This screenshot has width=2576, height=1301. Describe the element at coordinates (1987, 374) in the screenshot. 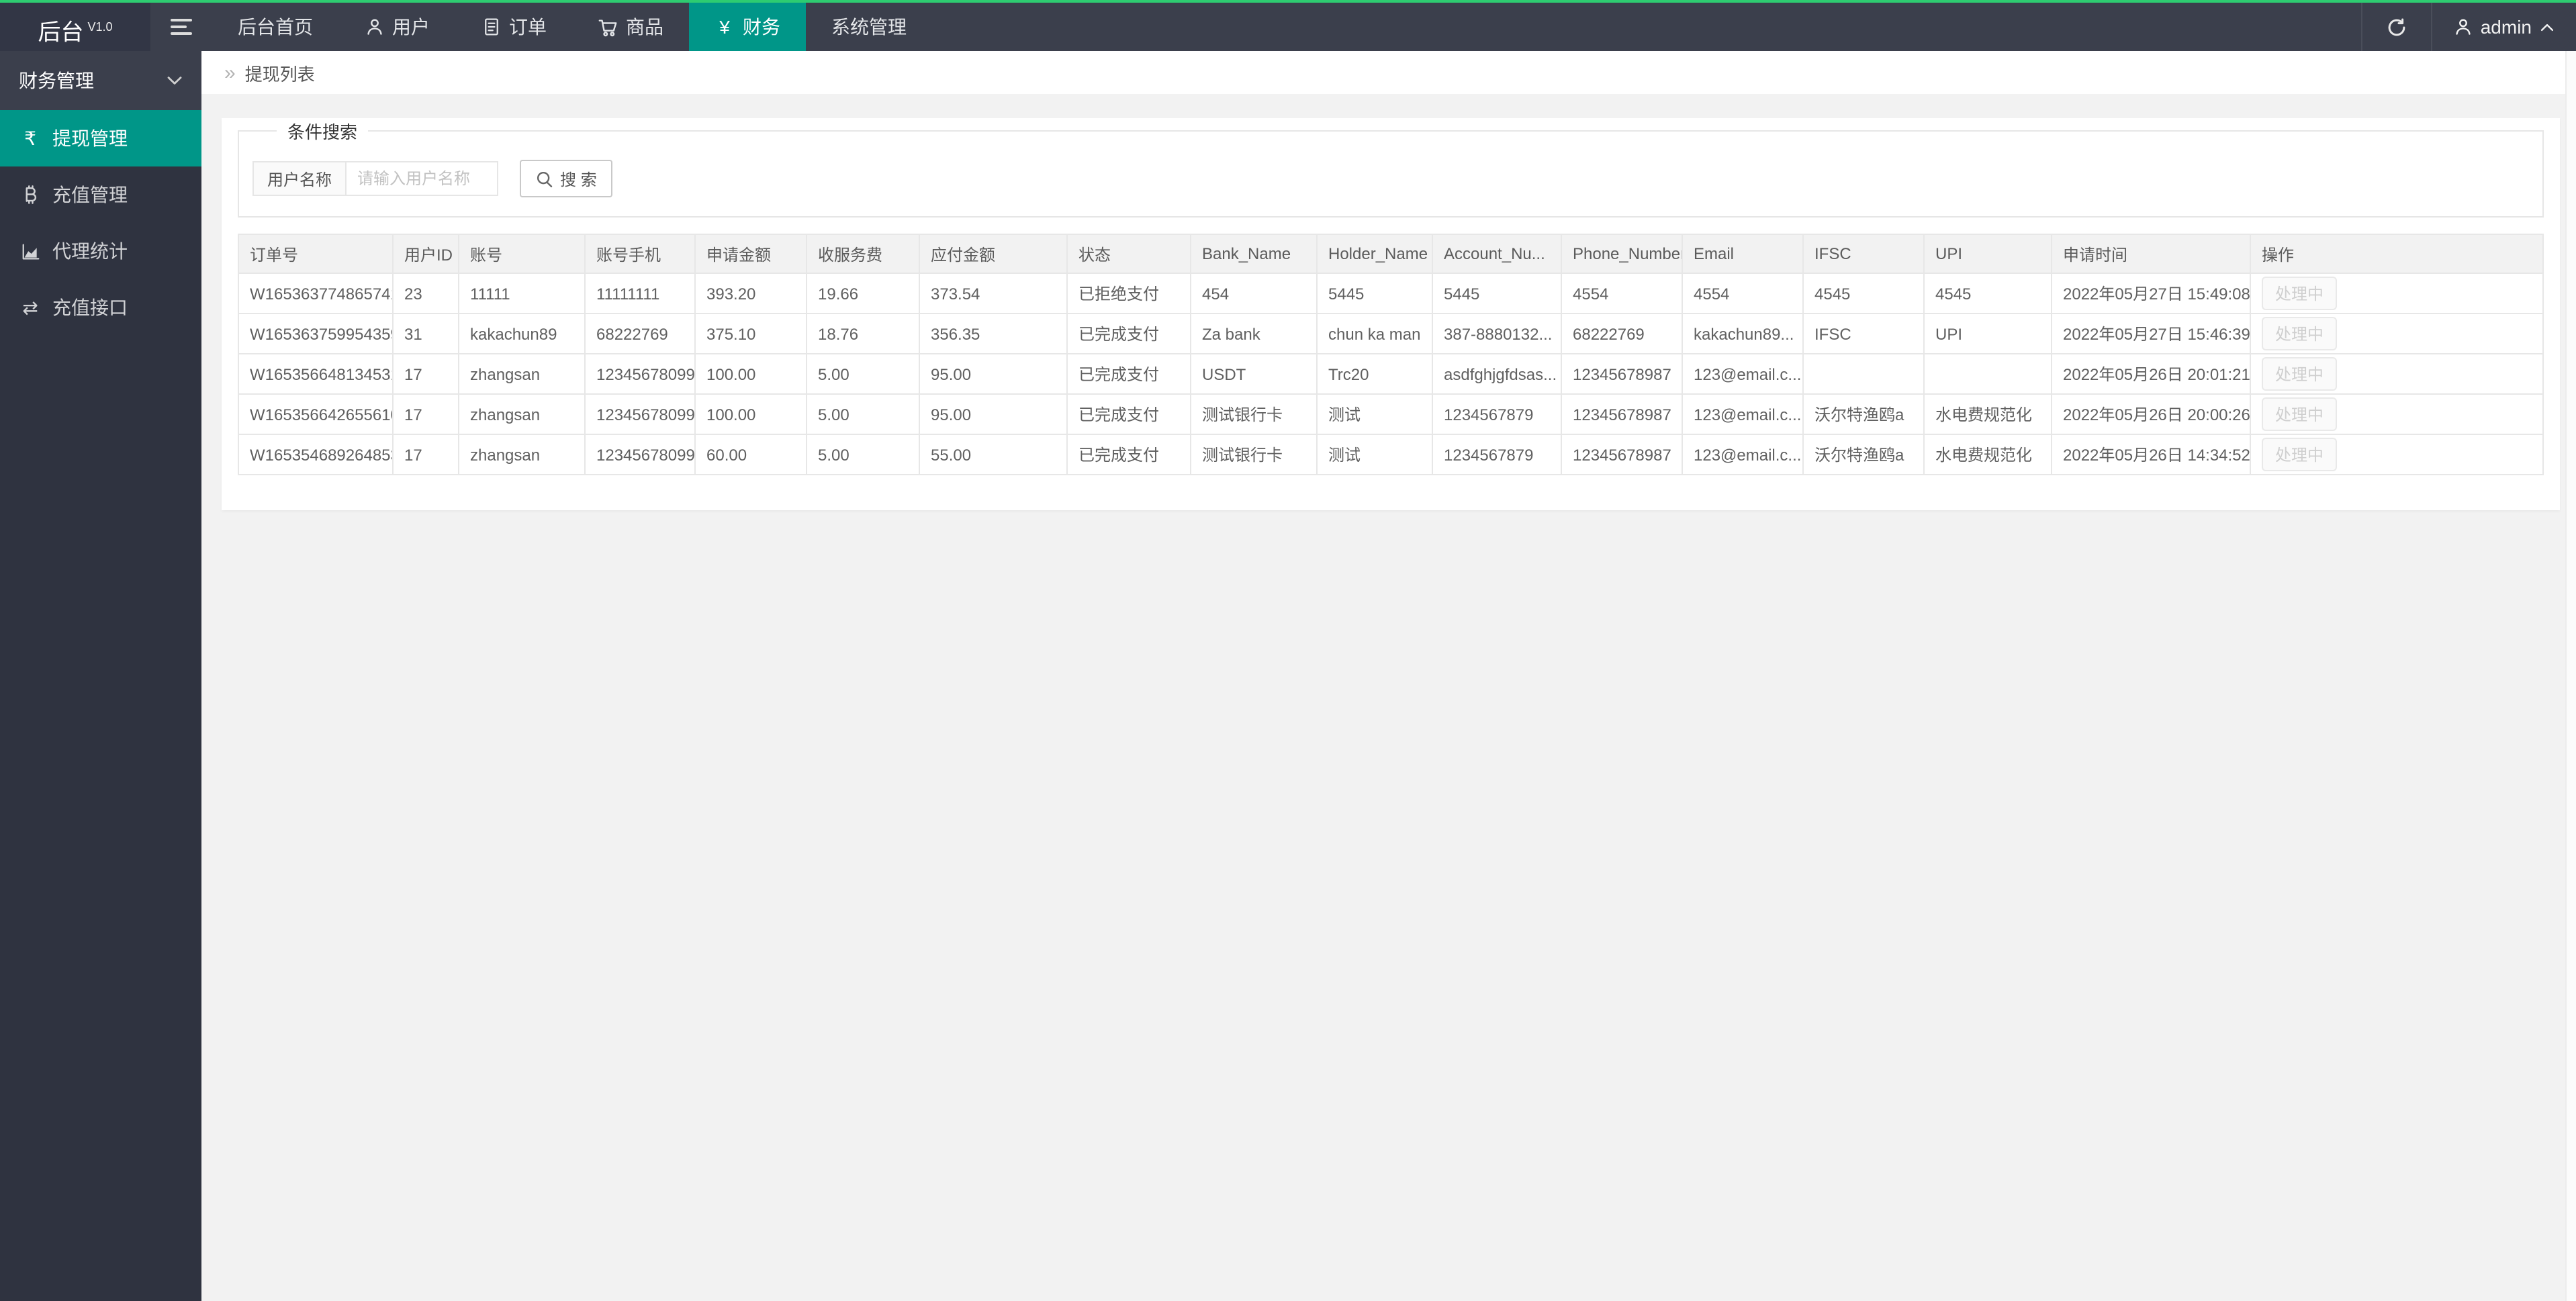

I see `table-cell` at that location.